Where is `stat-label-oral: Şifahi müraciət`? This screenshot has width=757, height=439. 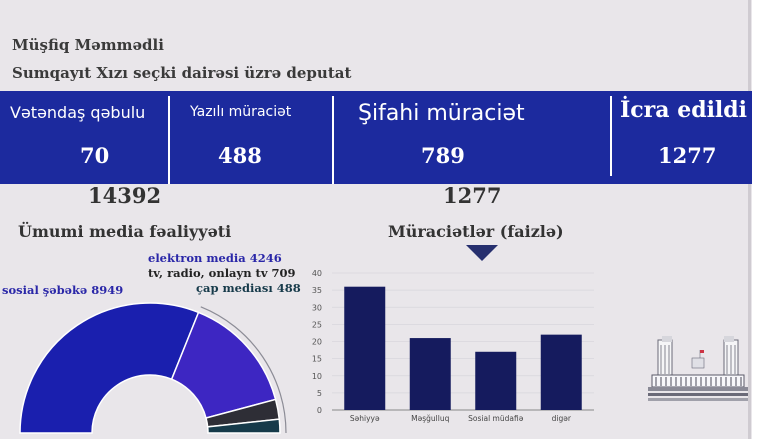
stat-label-oral: Şifahi müraciət is located at coordinates (441, 113).